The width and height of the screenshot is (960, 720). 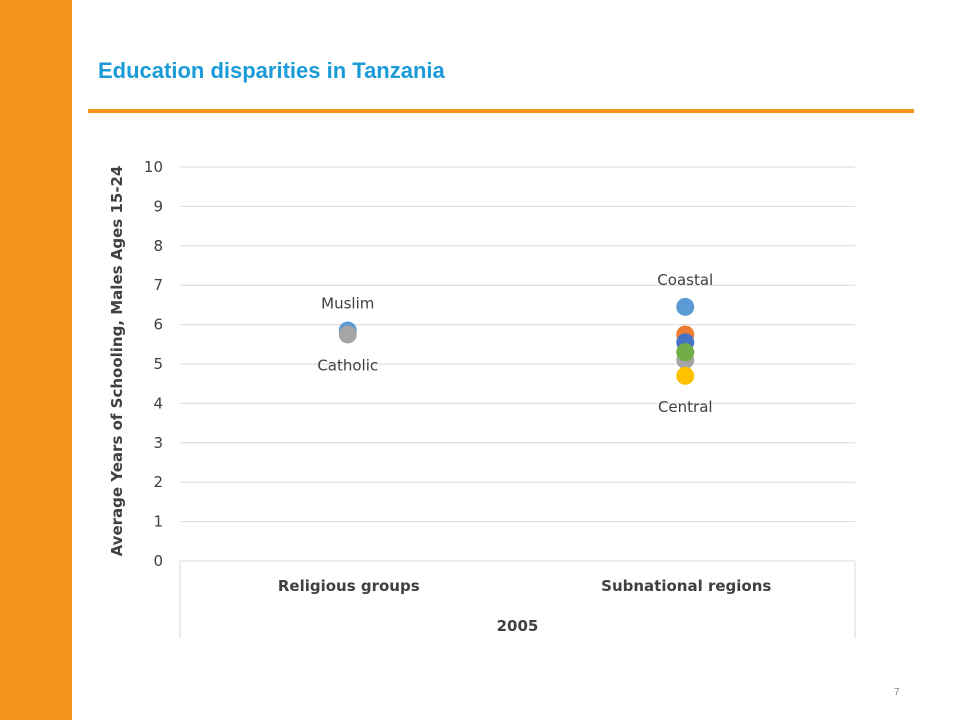 What do you see at coordinates (158, 325) in the screenshot?
I see `y-tick-label: 6` at bounding box center [158, 325].